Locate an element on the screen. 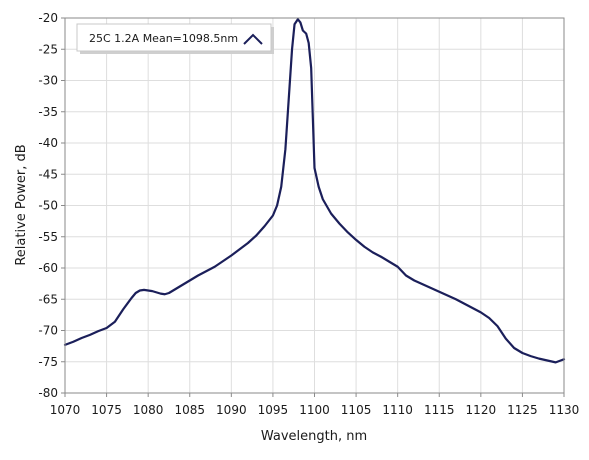 The width and height of the screenshot is (589, 460). x-tick-label: 1110 is located at coordinates (397, 410).